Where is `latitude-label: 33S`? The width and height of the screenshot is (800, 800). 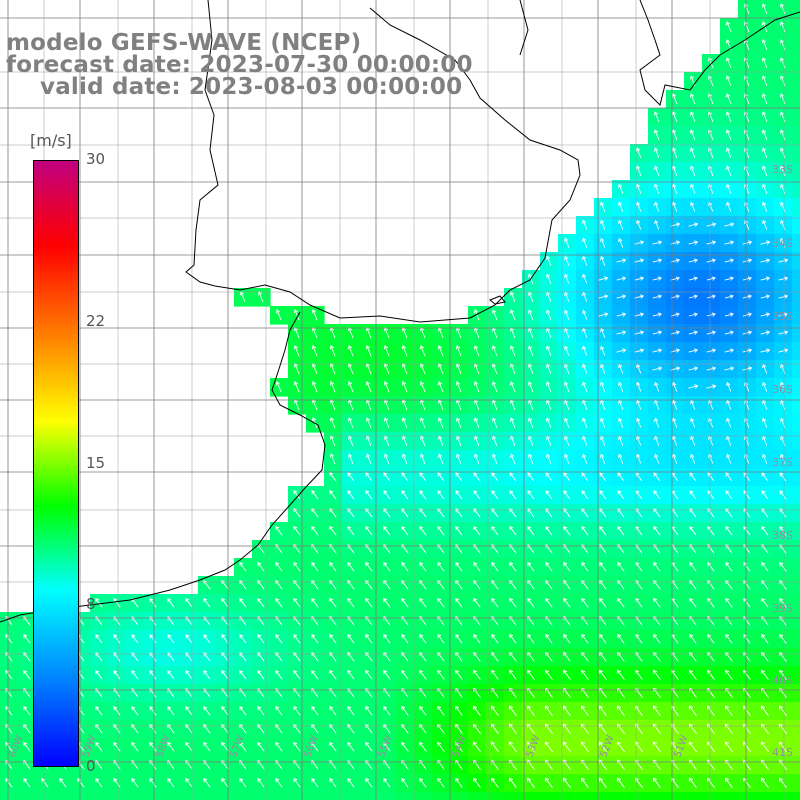 latitude-label: 33S is located at coordinates (782, 169).